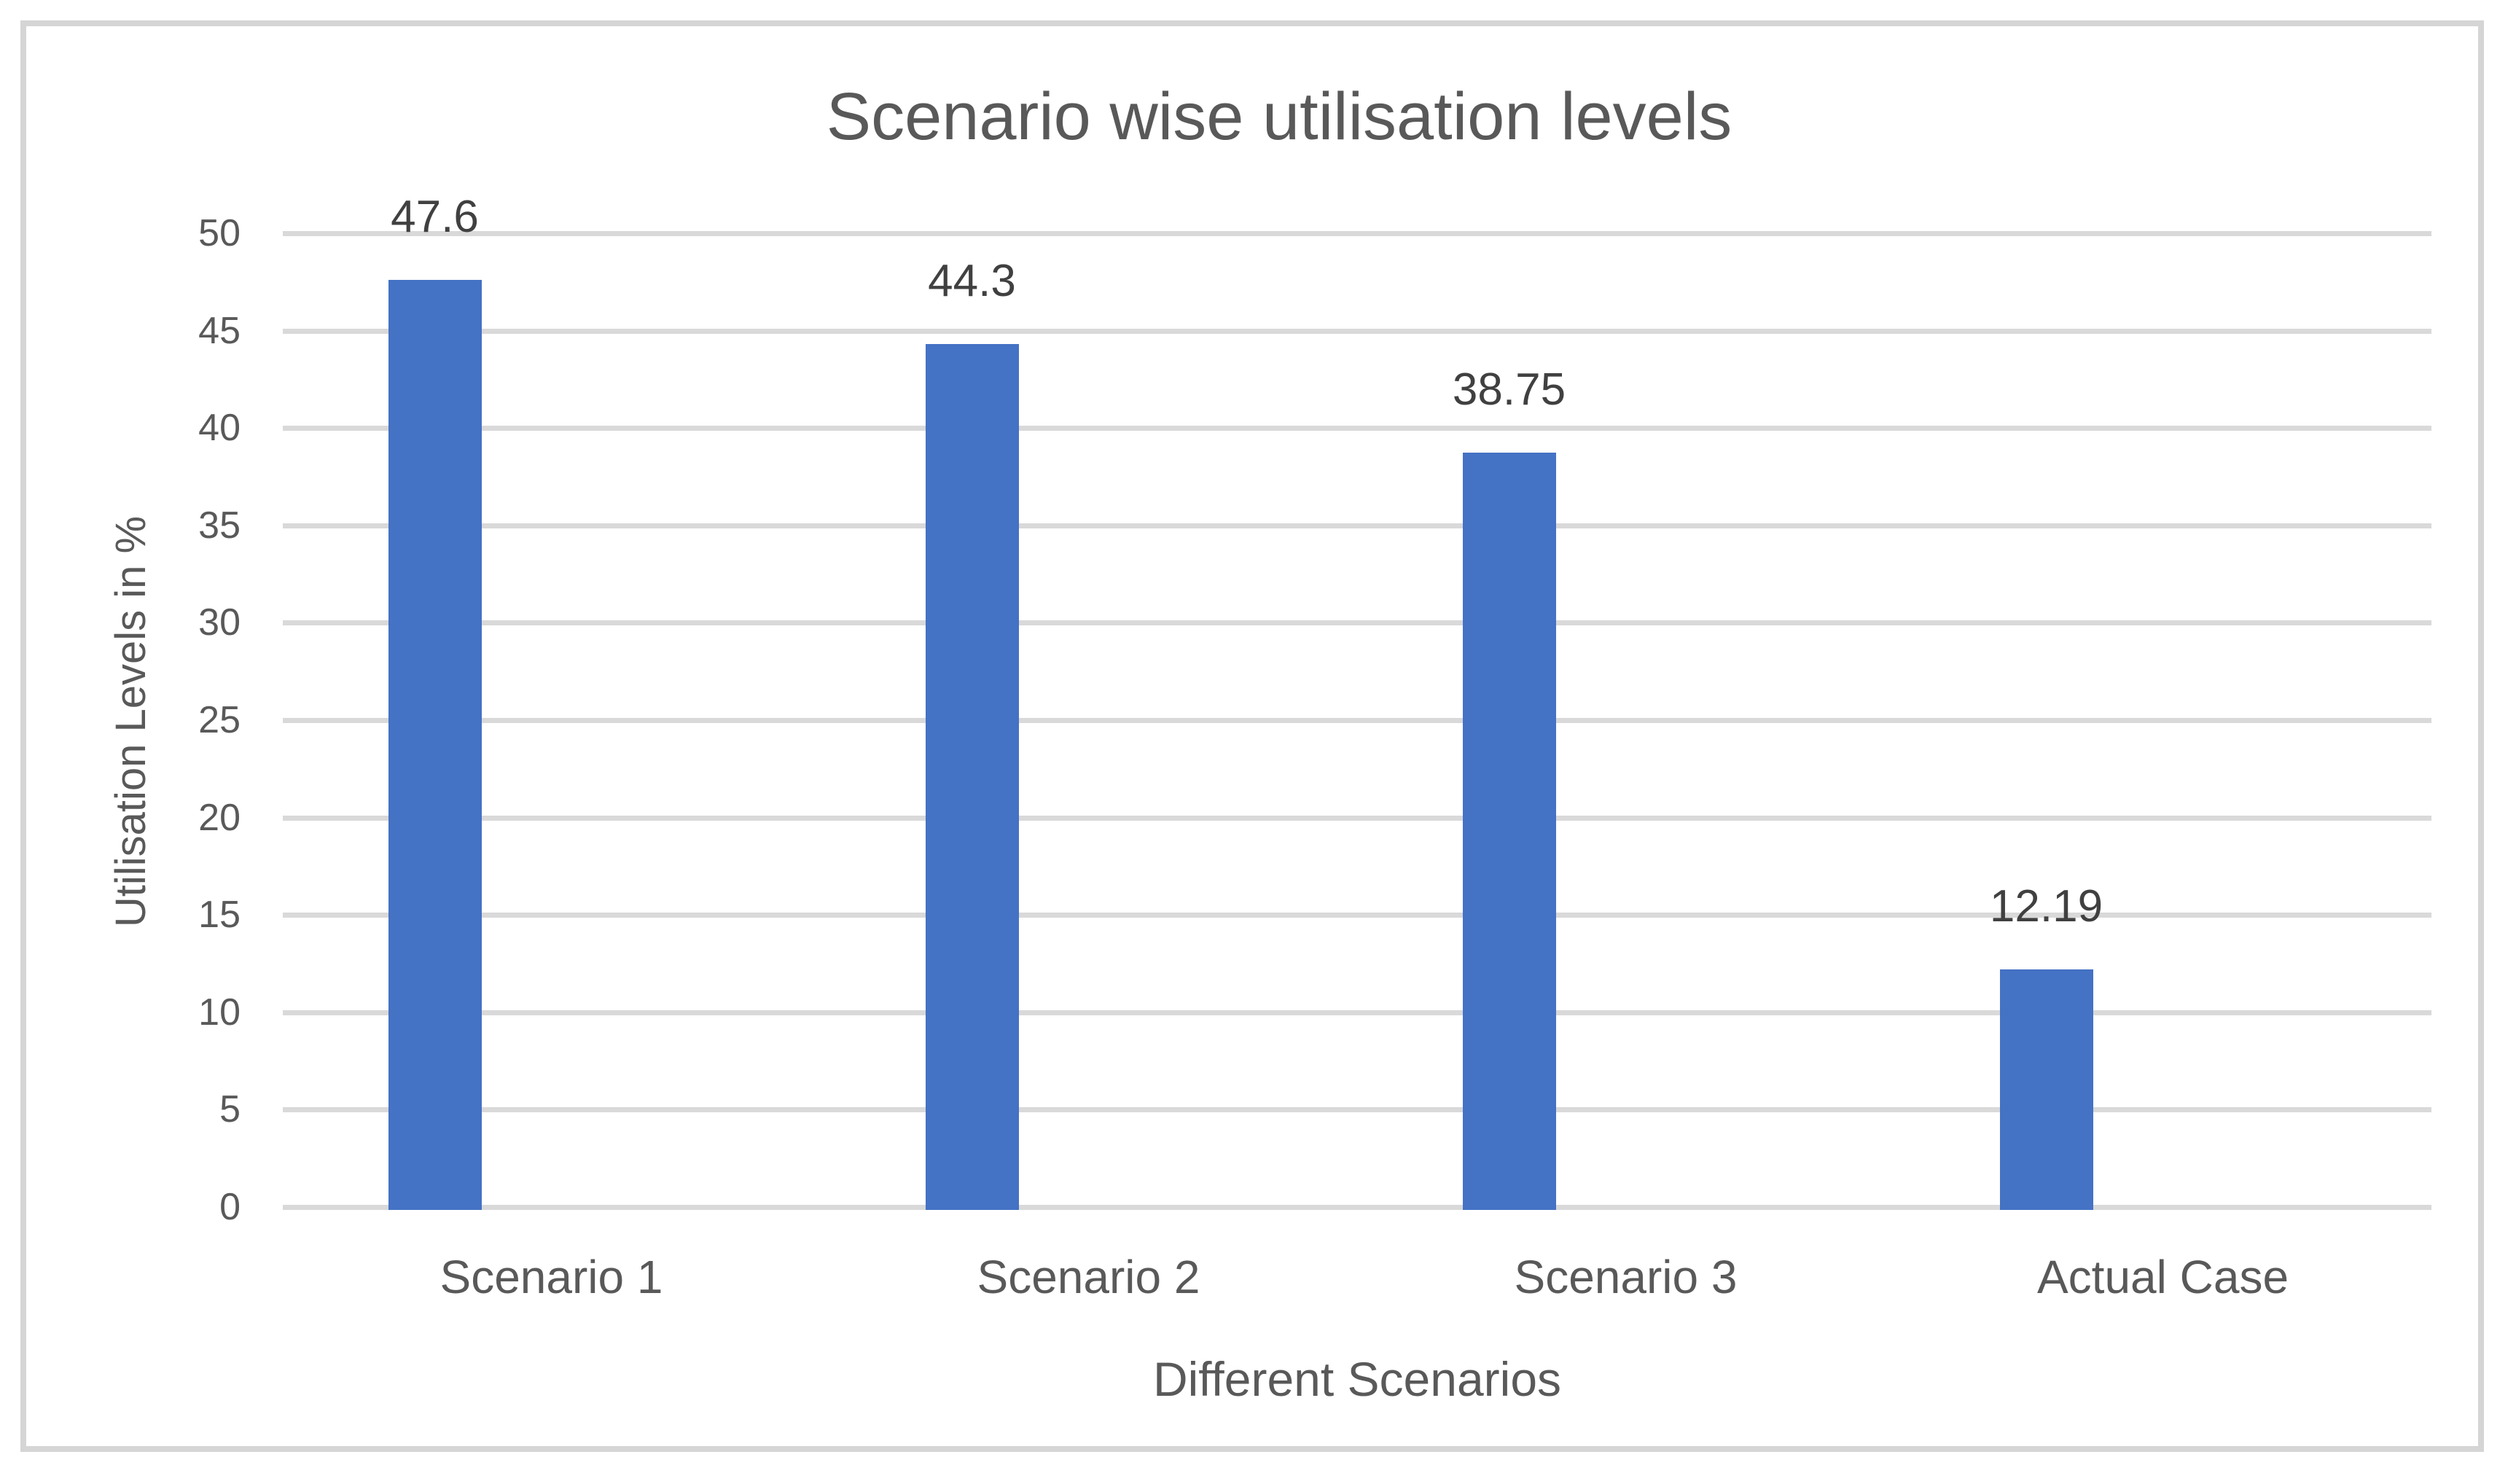 This screenshot has width=2516, height=1484. What do you see at coordinates (1509, 390) in the screenshot?
I see `data-label-scenario-3: 38.75` at bounding box center [1509, 390].